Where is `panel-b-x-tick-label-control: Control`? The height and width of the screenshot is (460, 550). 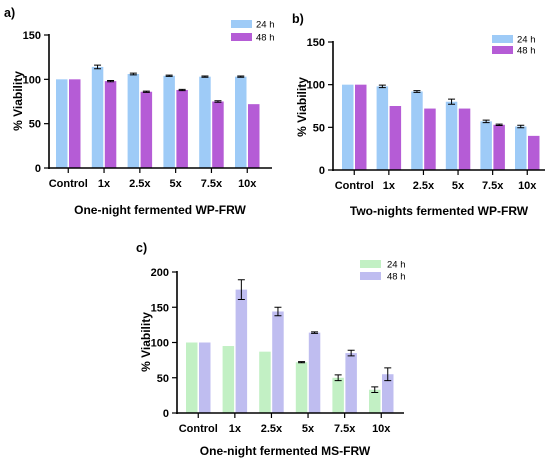
panel-b-x-tick-label-control: Control is located at coordinates (354, 186).